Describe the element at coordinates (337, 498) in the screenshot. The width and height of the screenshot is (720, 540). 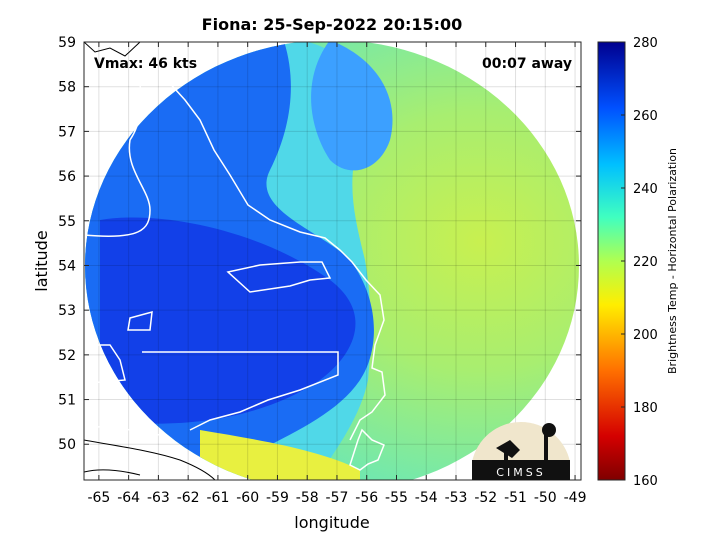
I see `x-tick-label: -57` at that location.